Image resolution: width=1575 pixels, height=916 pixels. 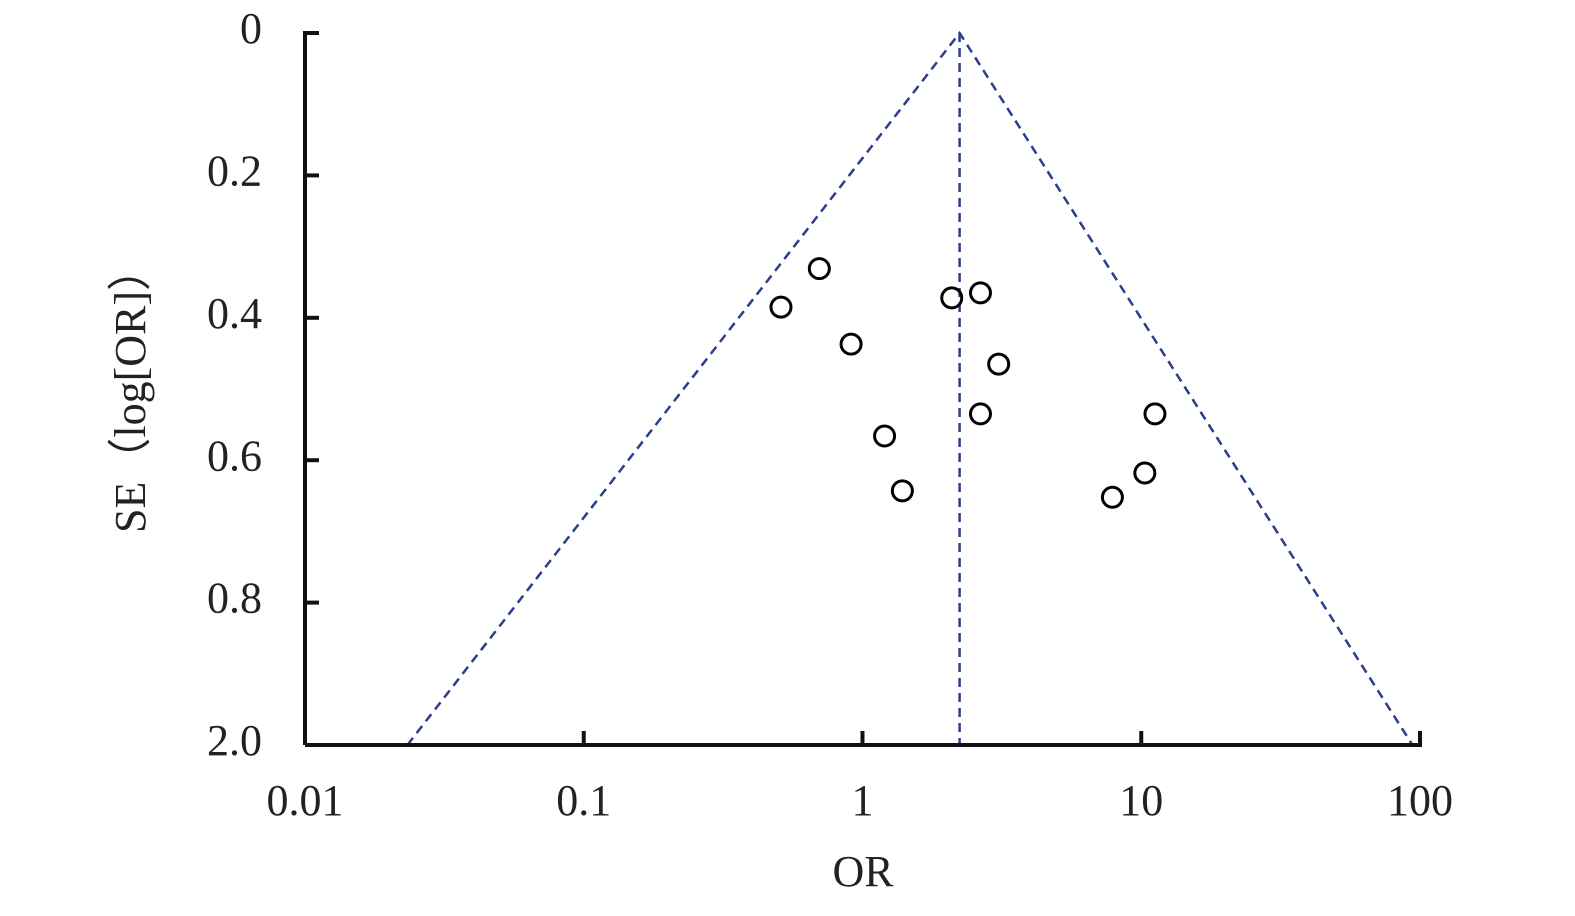 I want to click on y-tick-label: 0.6, so click(x=234, y=455).